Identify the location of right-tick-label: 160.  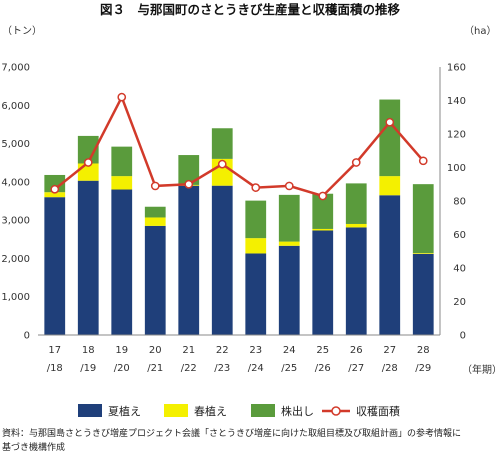
(456, 68).